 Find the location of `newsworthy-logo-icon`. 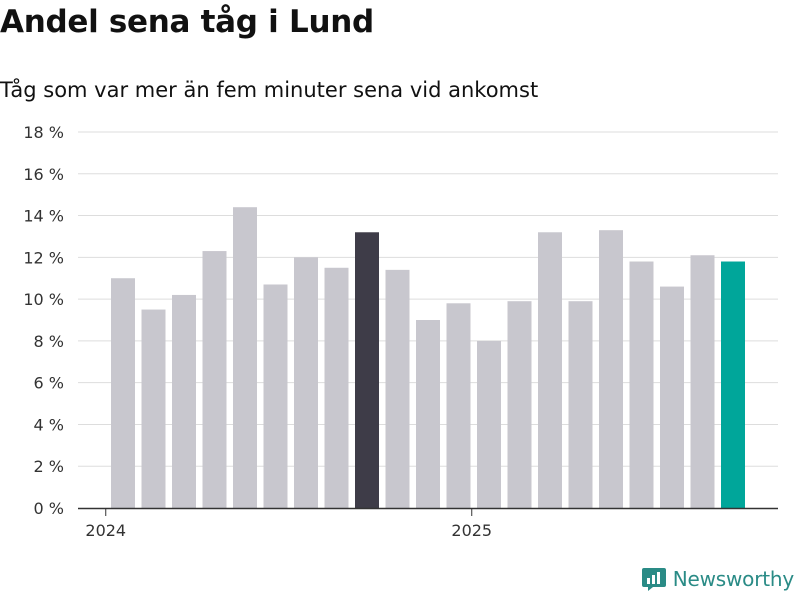

newsworthy-logo-icon is located at coordinates (653, 579).